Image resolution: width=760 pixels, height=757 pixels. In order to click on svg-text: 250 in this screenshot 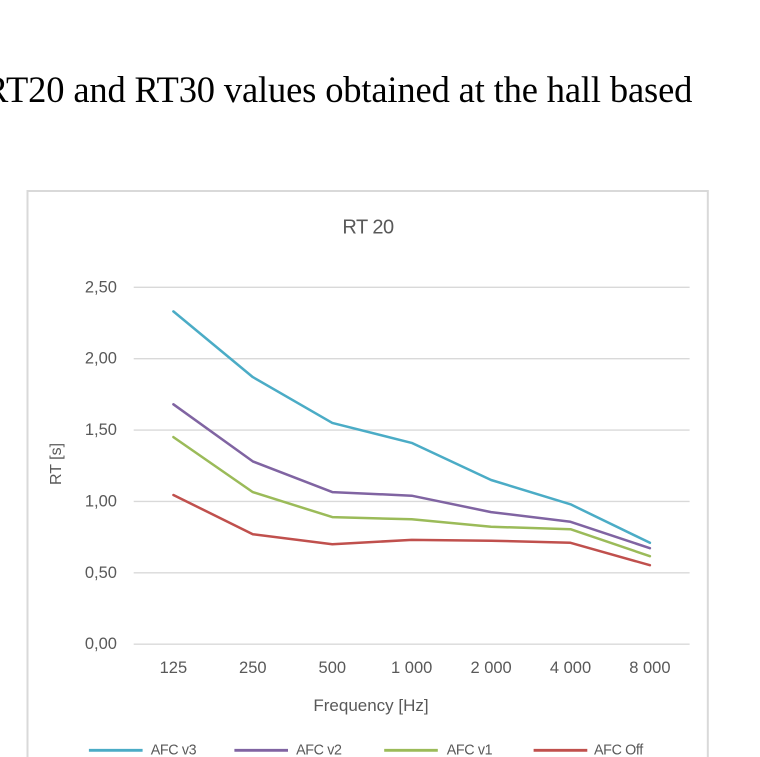, I will do `click(253, 668)`.